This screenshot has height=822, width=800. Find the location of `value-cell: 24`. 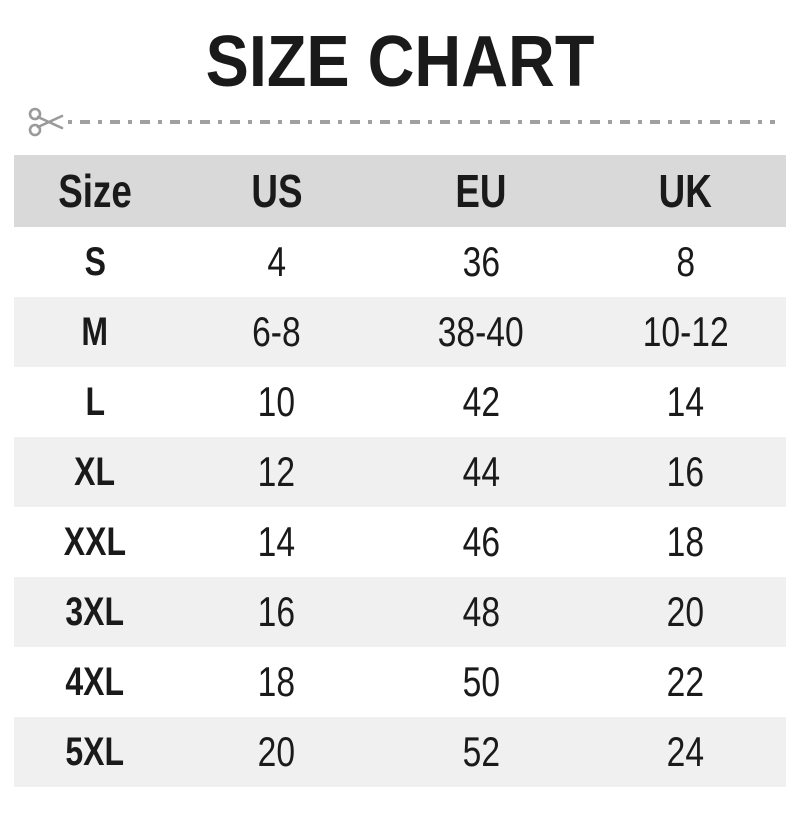

value-cell: 24 is located at coordinates (685, 752).